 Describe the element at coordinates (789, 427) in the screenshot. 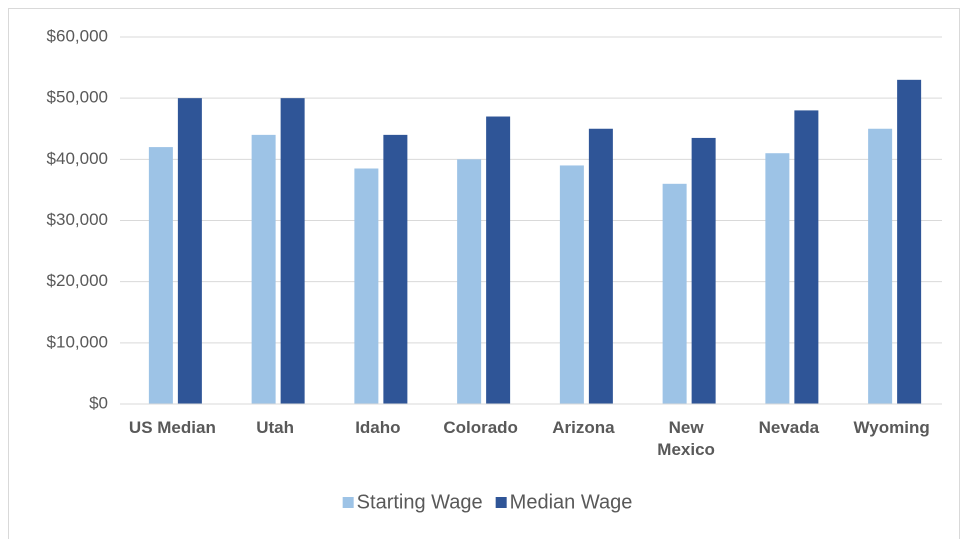

I see `x-tick-label: Nevada` at that location.